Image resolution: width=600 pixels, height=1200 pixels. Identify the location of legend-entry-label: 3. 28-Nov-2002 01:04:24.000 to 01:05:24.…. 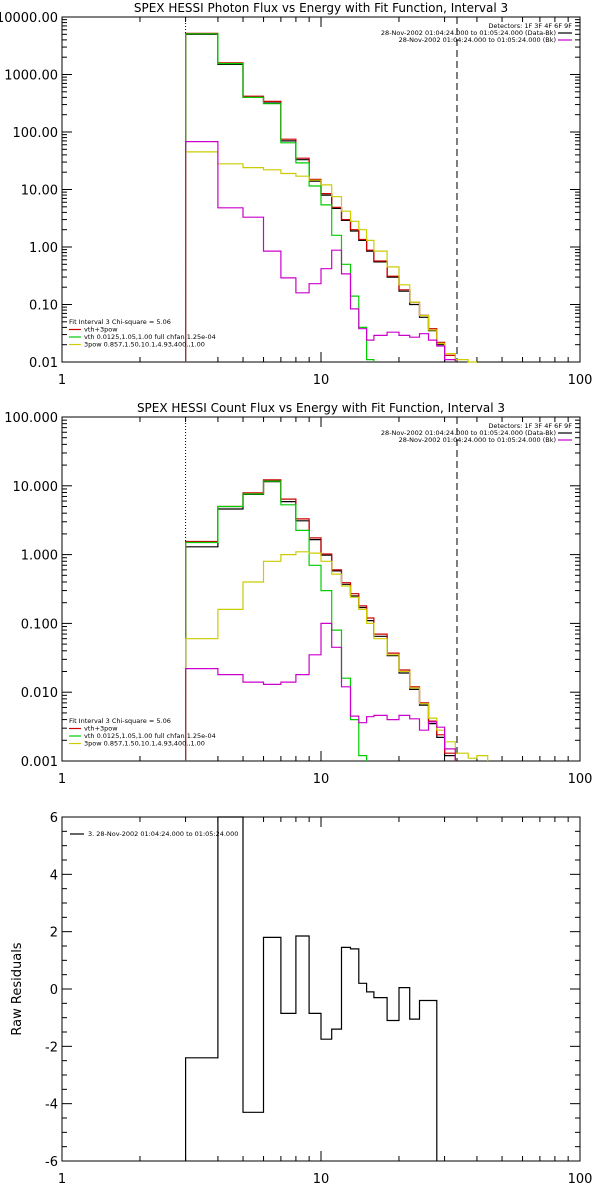
(163, 834).